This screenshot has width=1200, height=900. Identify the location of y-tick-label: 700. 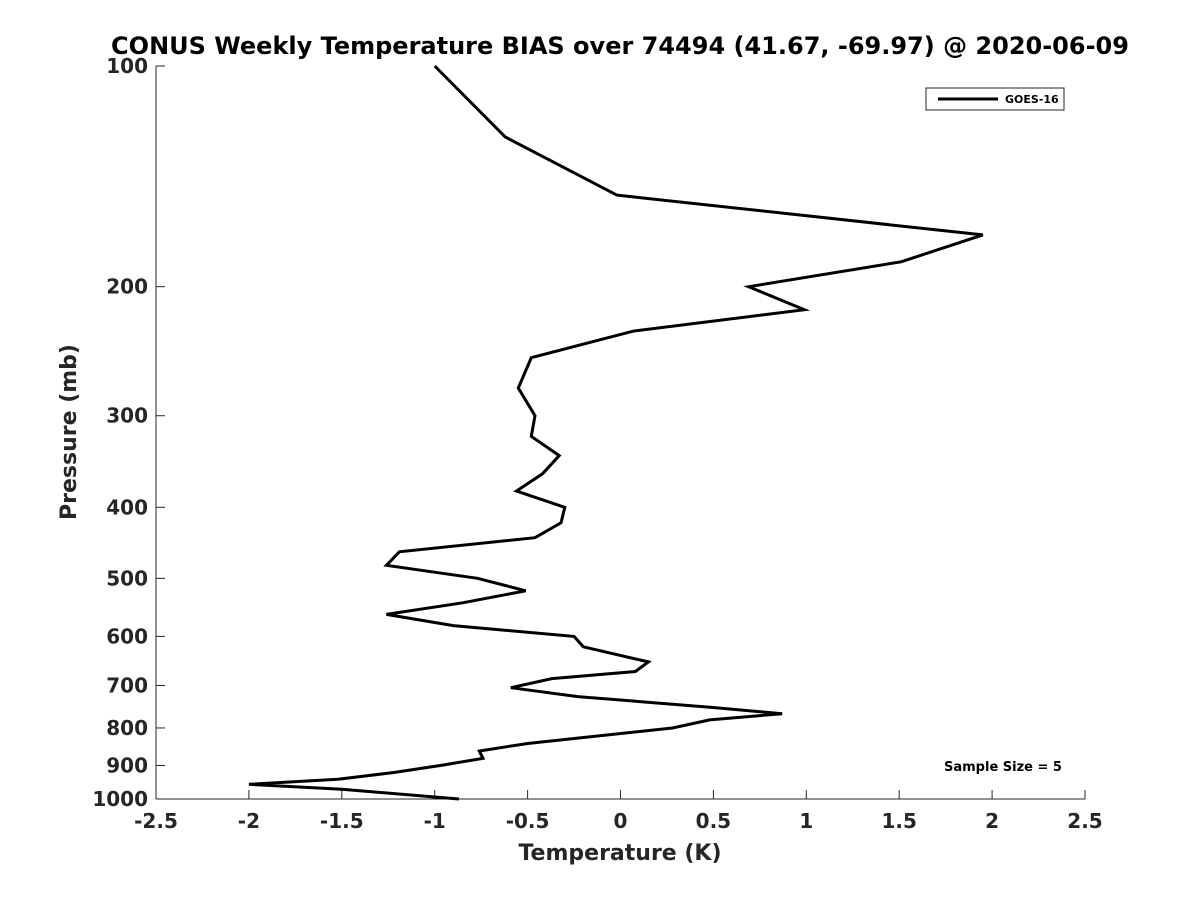
(127, 685).